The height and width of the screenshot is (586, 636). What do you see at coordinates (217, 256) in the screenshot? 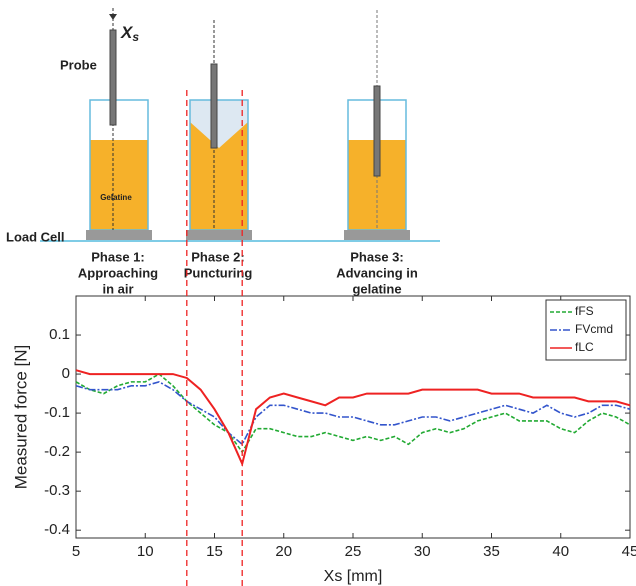
I see `phase-label: Phase 2:` at bounding box center [217, 256].